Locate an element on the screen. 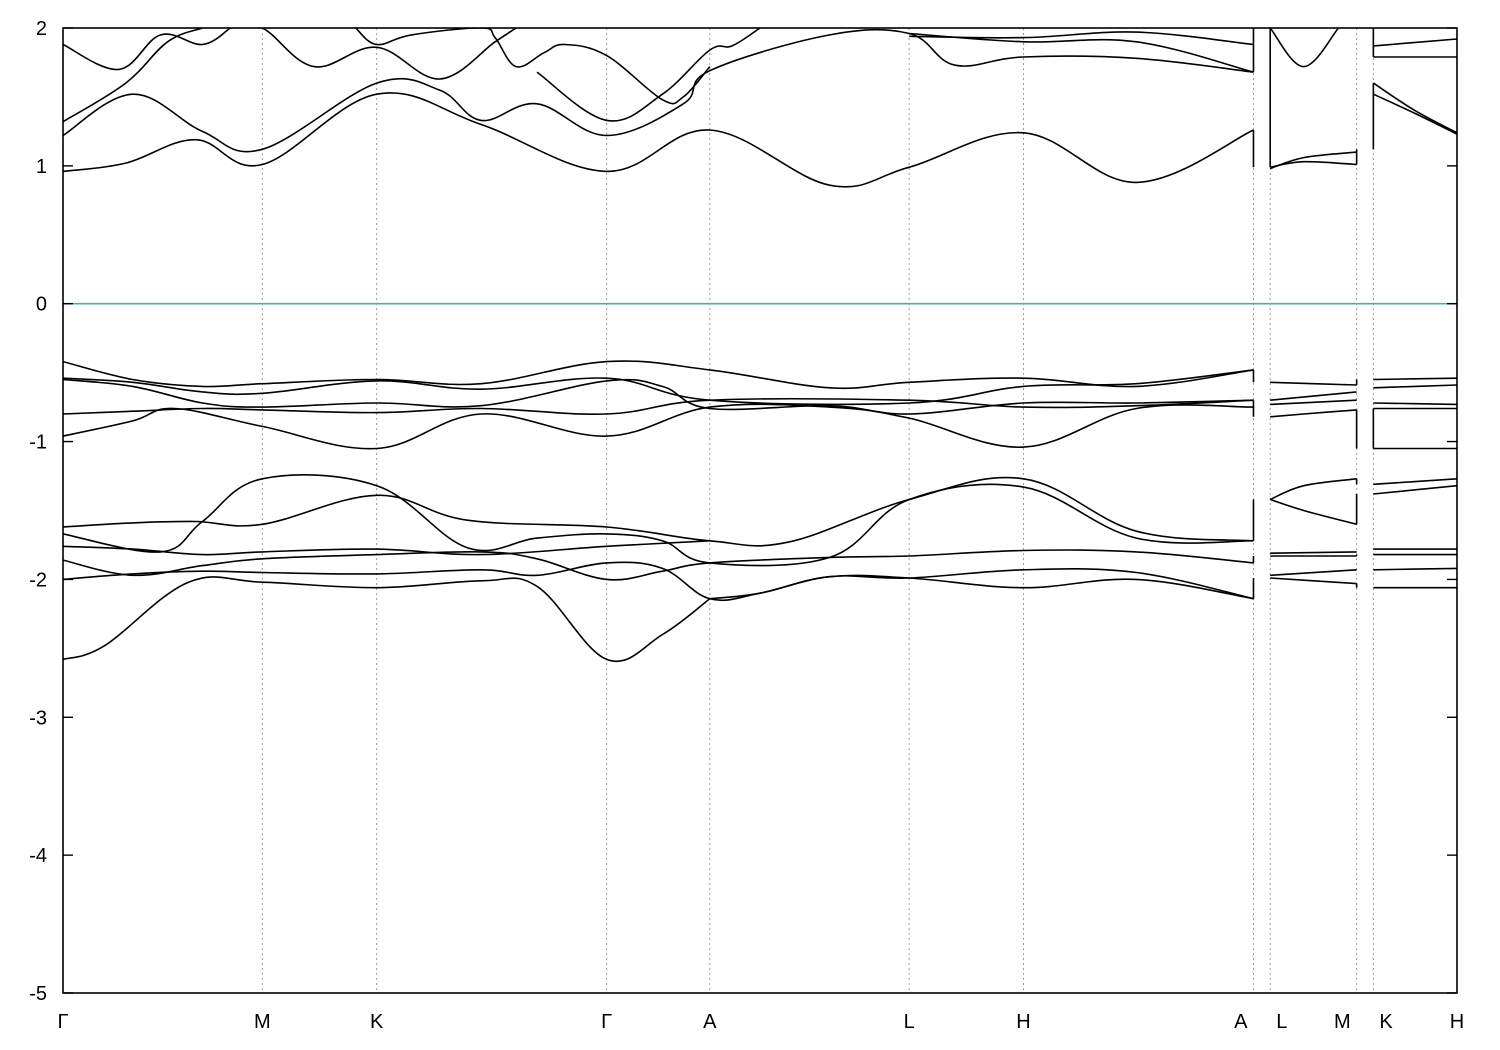  x-tick-label-11: H is located at coordinates (1457, 1022).